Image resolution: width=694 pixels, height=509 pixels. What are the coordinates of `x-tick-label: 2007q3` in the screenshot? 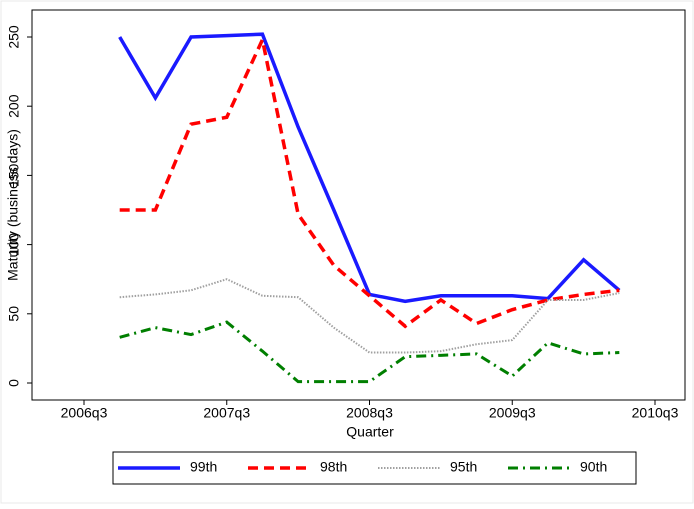 It's located at (226, 413).